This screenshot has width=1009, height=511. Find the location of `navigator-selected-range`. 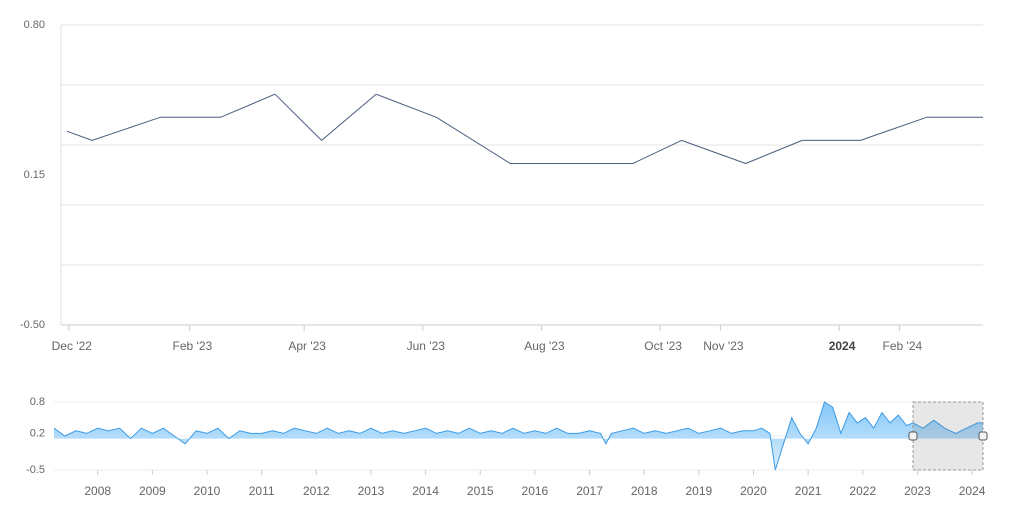

navigator-selected-range is located at coordinates (948, 436).